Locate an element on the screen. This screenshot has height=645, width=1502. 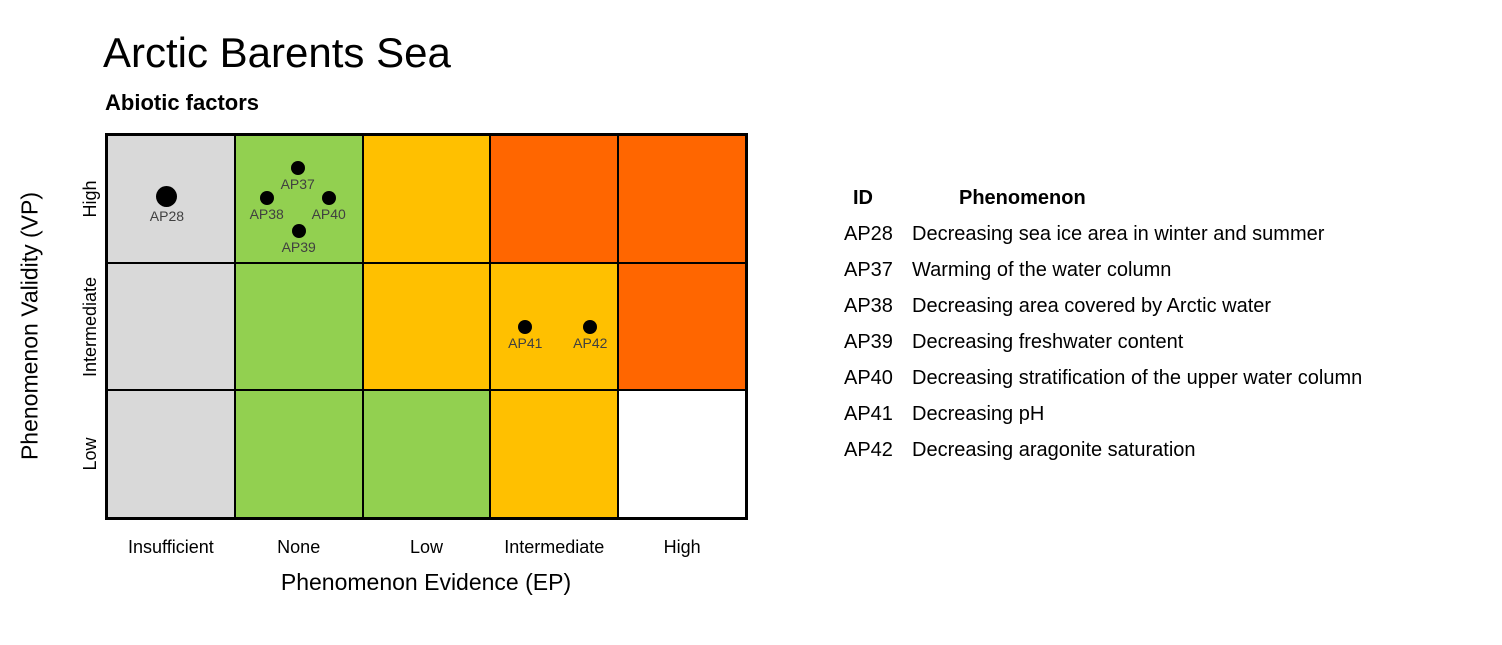
x-tick-label-none: None is located at coordinates (299, 547).